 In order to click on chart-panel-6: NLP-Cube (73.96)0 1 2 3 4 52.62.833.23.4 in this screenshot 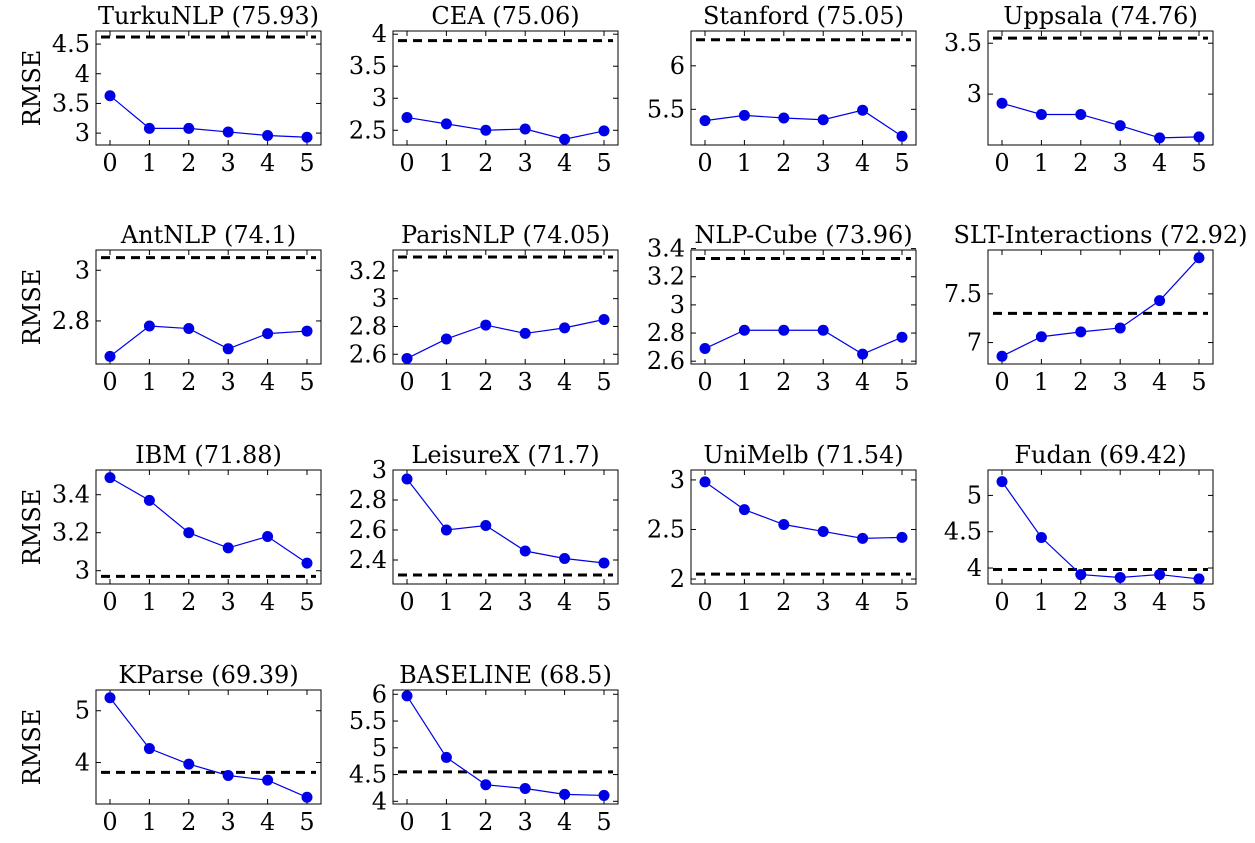, I will do `click(782, 308)`.